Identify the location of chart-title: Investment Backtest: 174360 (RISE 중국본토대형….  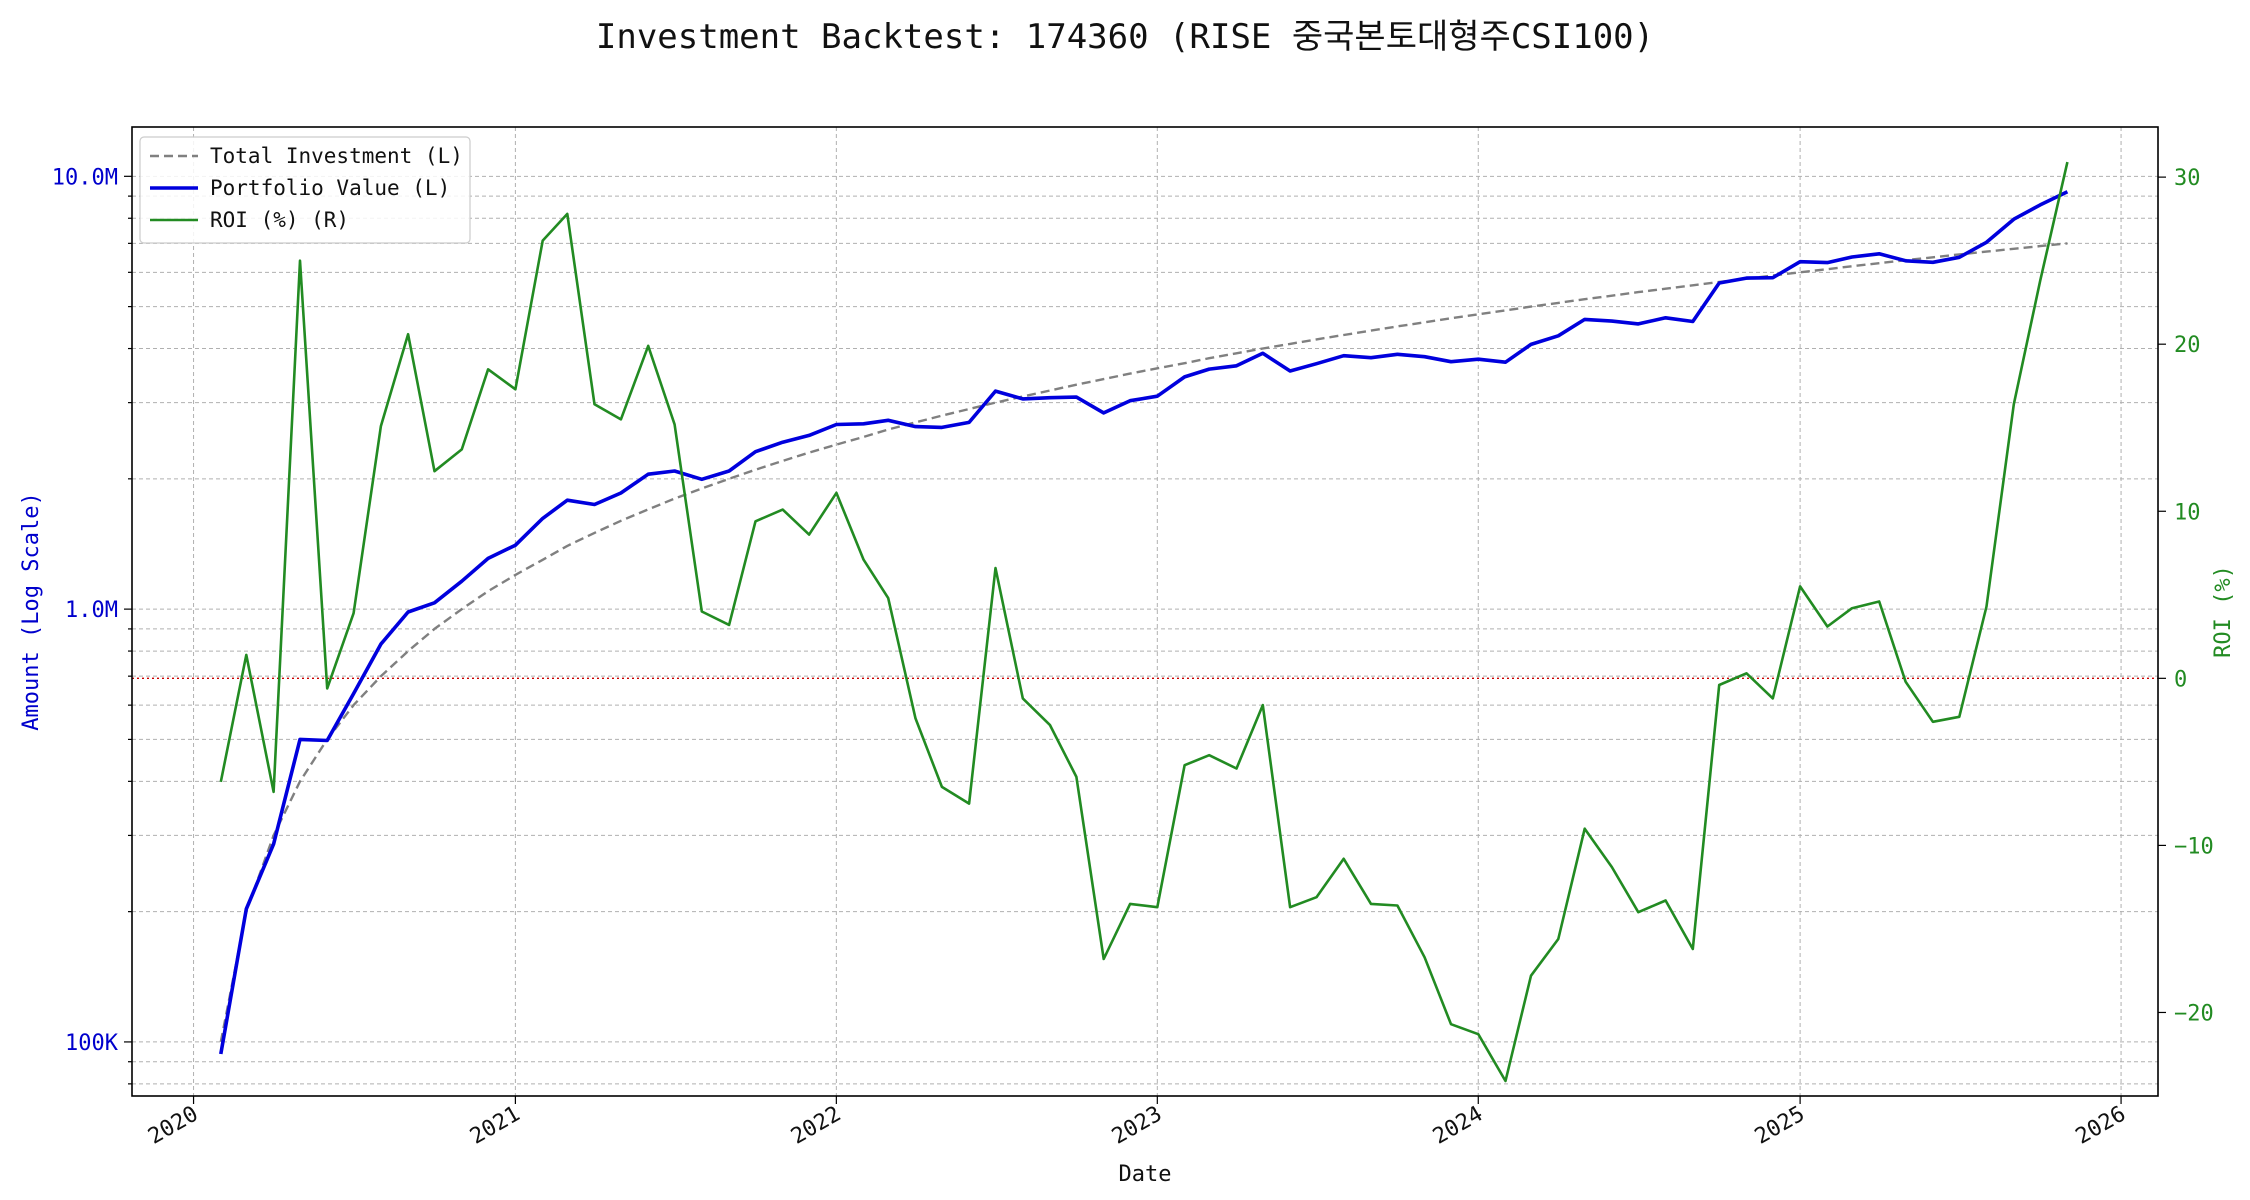
(1125, 37).